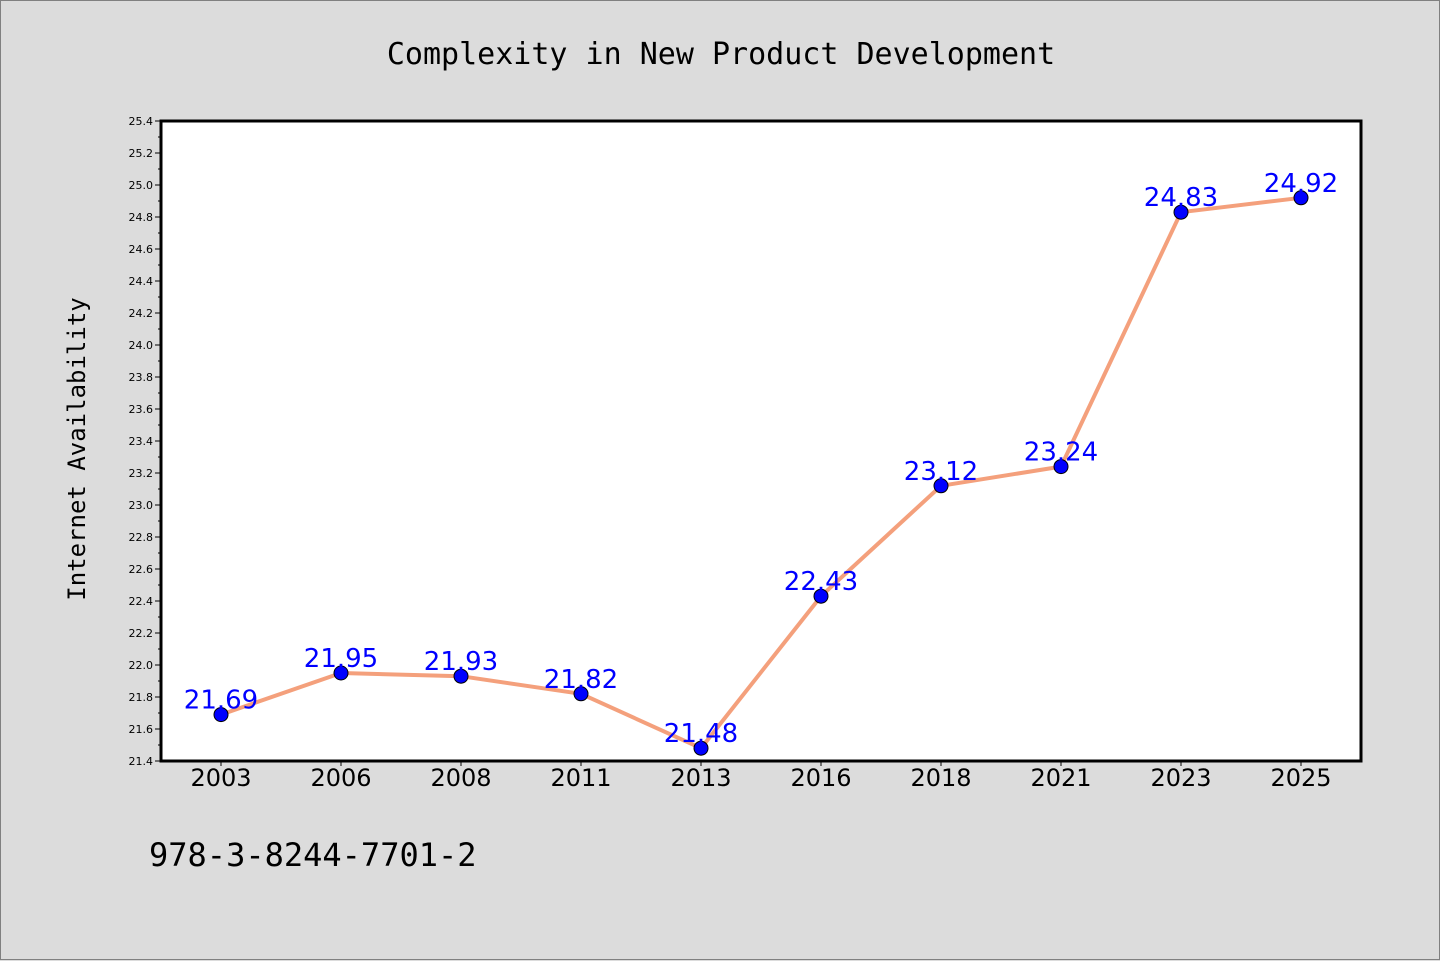 This screenshot has width=1440, height=961. I want to click on y-tick-label: 25.2, so click(141, 153).